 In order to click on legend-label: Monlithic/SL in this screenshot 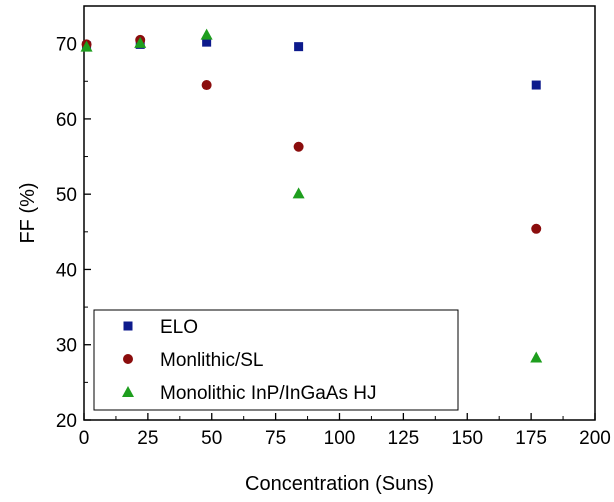, I will do `click(212, 360)`.